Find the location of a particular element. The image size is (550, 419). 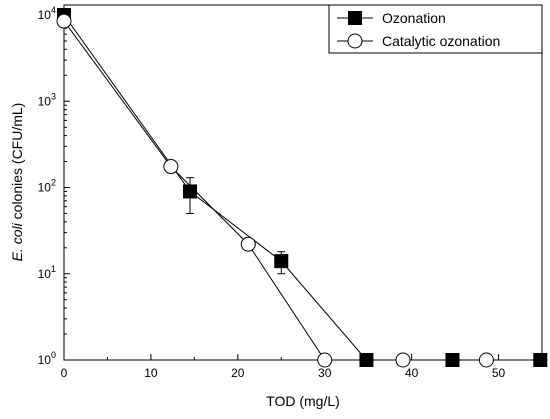

y-tick-label: 10⁴ is located at coordinates (47, 13).